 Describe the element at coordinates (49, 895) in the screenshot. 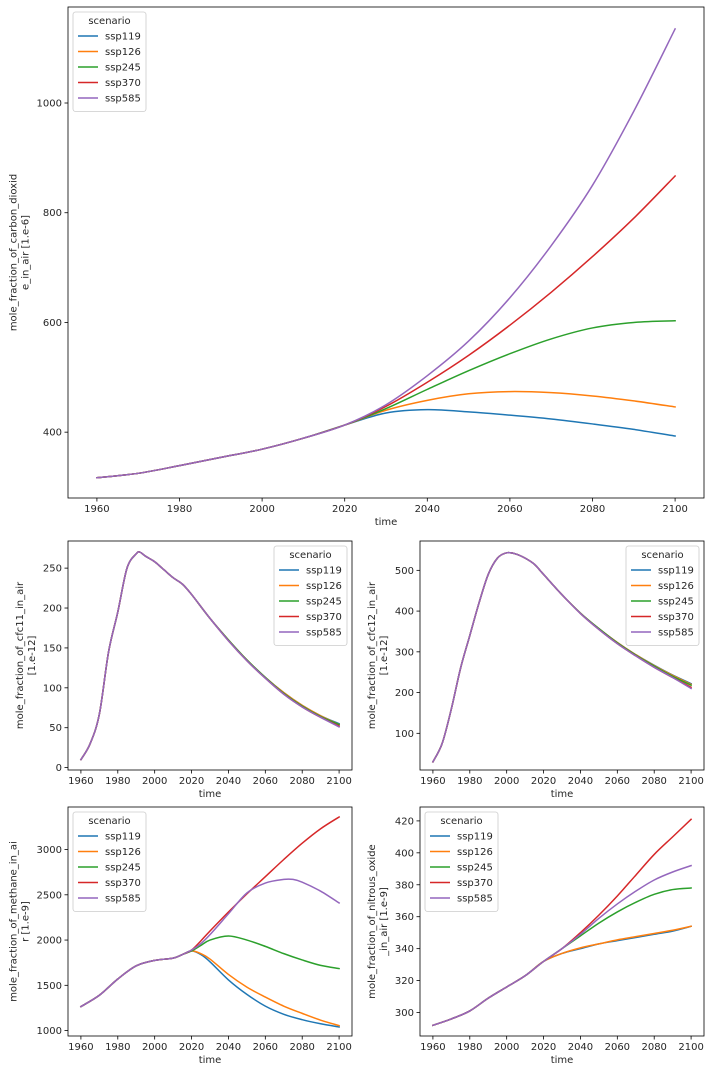

I see `y-tick-label: 2500` at that location.